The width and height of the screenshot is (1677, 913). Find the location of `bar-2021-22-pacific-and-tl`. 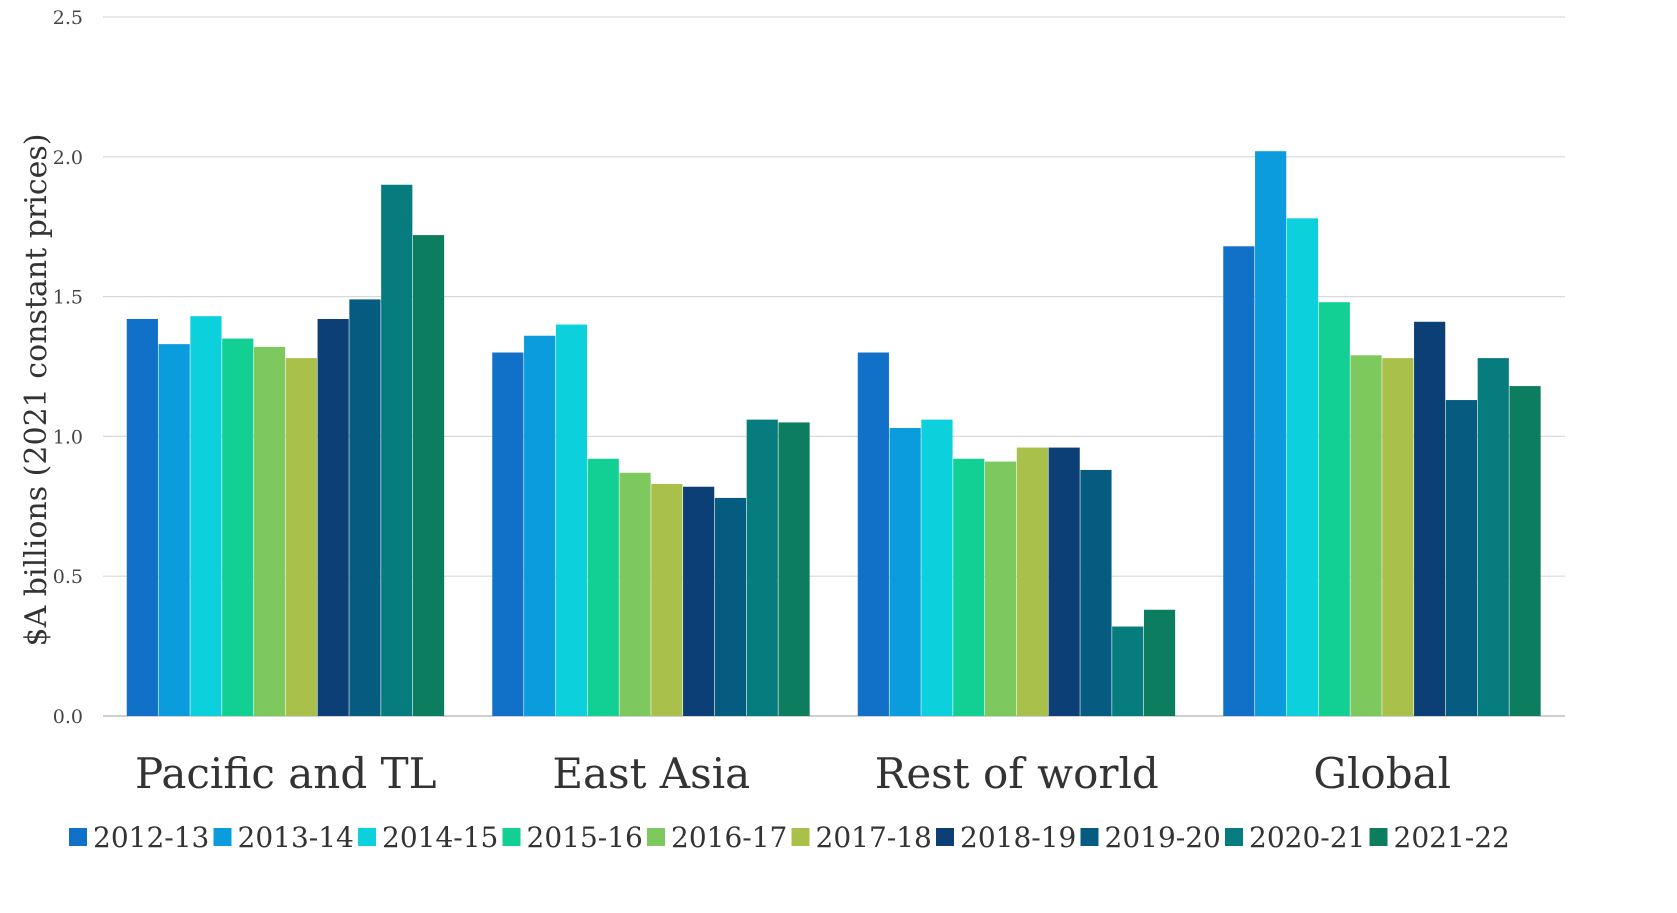

bar-2021-22-pacific-and-tl is located at coordinates (428, 475).